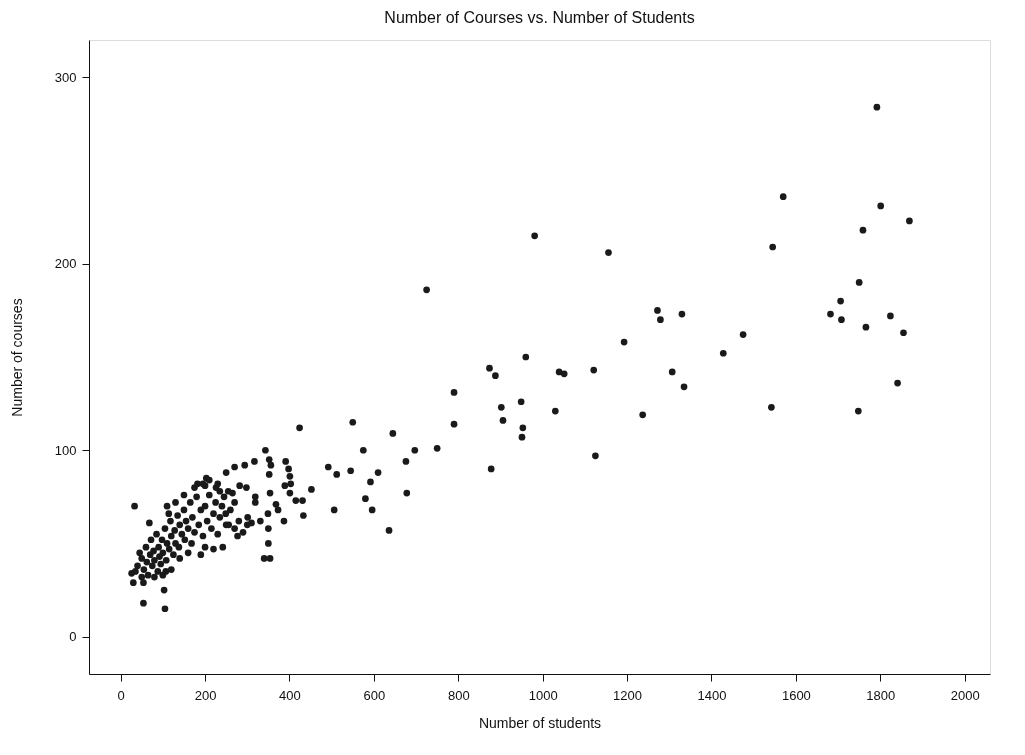 Image resolution: width=1025 pixels, height=755 pixels. Describe the element at coordinates (458, 695) in the screenshot. I see `x-tick-label: 800` at that location.